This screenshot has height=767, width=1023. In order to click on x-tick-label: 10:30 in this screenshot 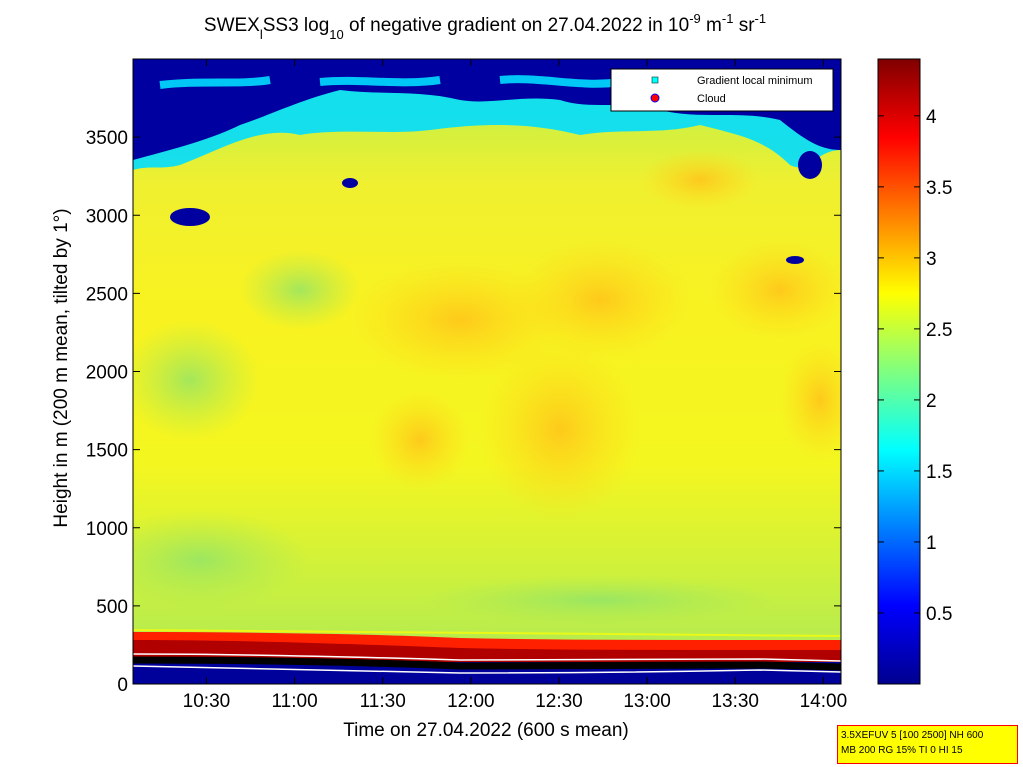, I will do `click(207, 701)`.